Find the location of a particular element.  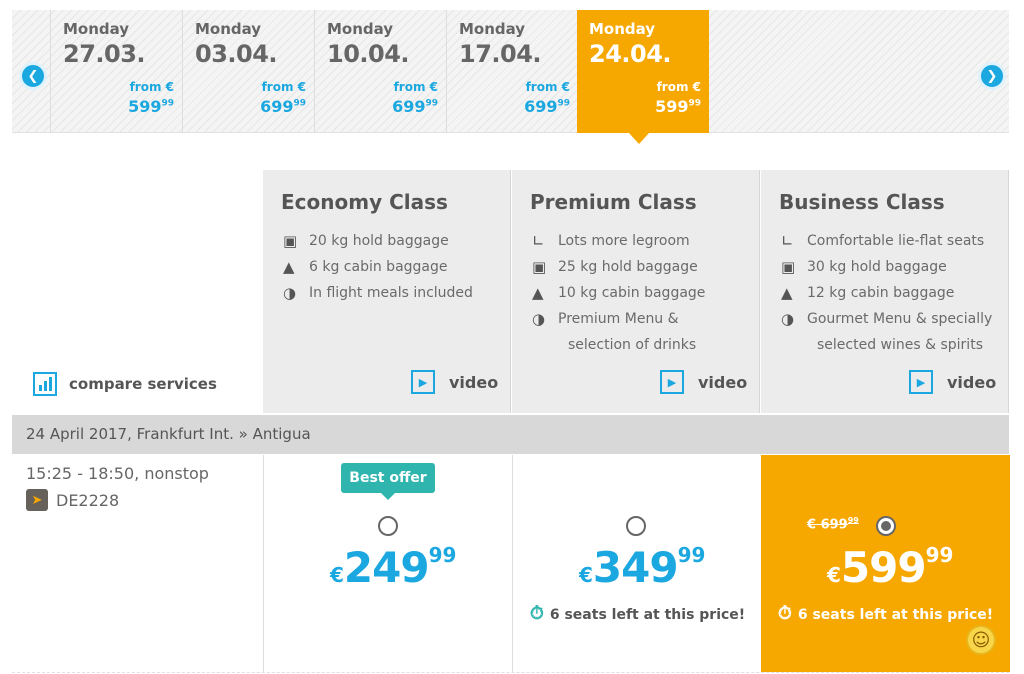

flight-time: 15:25 - 18:50, nonstop is located at coordinates (117, 473).